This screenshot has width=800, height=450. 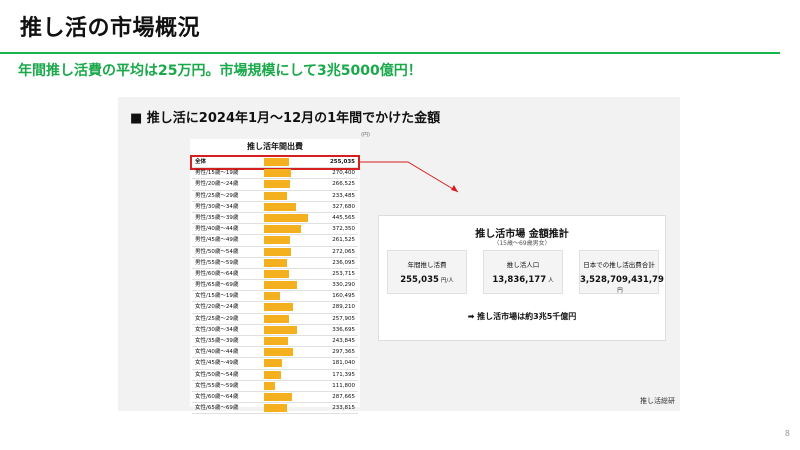 I want to click on row-label: 男性/30歳～34歳, so click(x=217, y=206).